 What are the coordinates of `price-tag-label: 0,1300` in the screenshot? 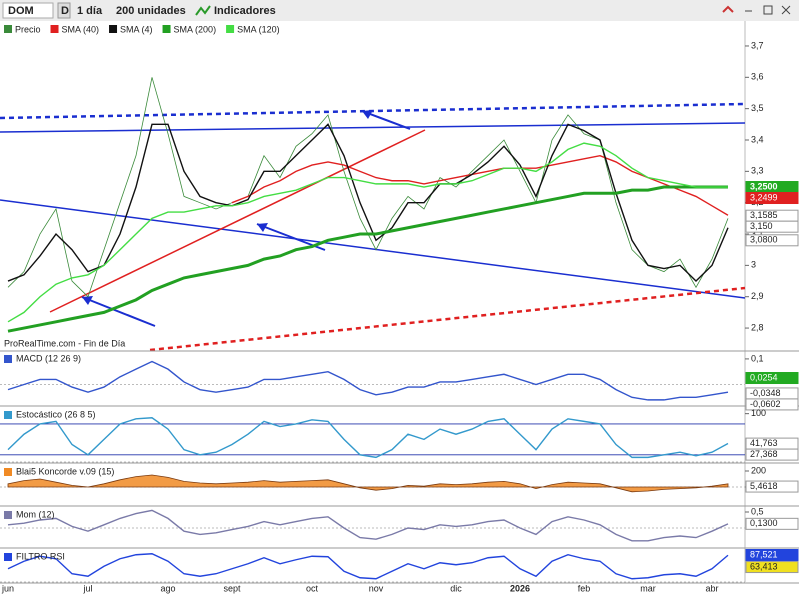 It's located at (764, 523).